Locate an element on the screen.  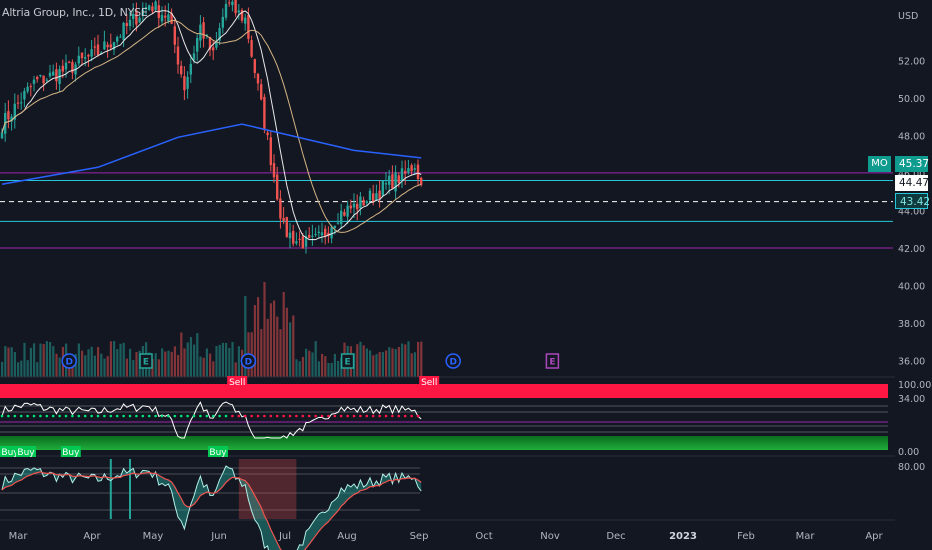
price-axis-tick: 52.00 is located at coordinates (911, 61).